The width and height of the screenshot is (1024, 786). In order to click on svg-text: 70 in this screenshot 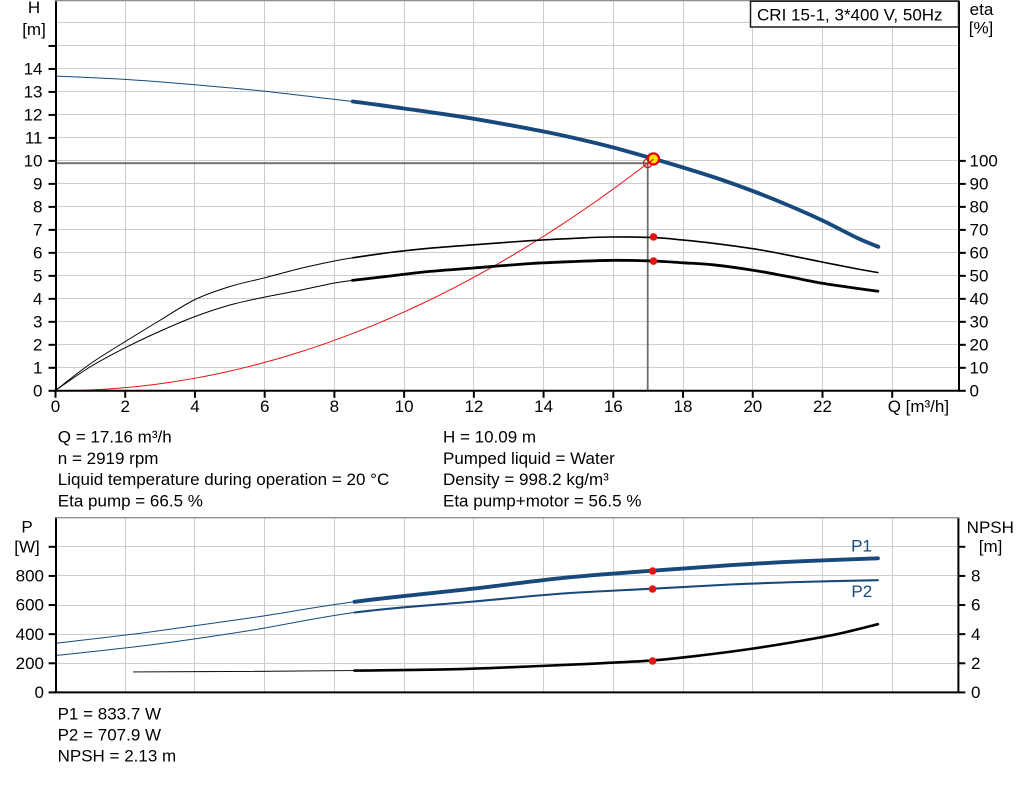, I will do `click(979, 230)`.